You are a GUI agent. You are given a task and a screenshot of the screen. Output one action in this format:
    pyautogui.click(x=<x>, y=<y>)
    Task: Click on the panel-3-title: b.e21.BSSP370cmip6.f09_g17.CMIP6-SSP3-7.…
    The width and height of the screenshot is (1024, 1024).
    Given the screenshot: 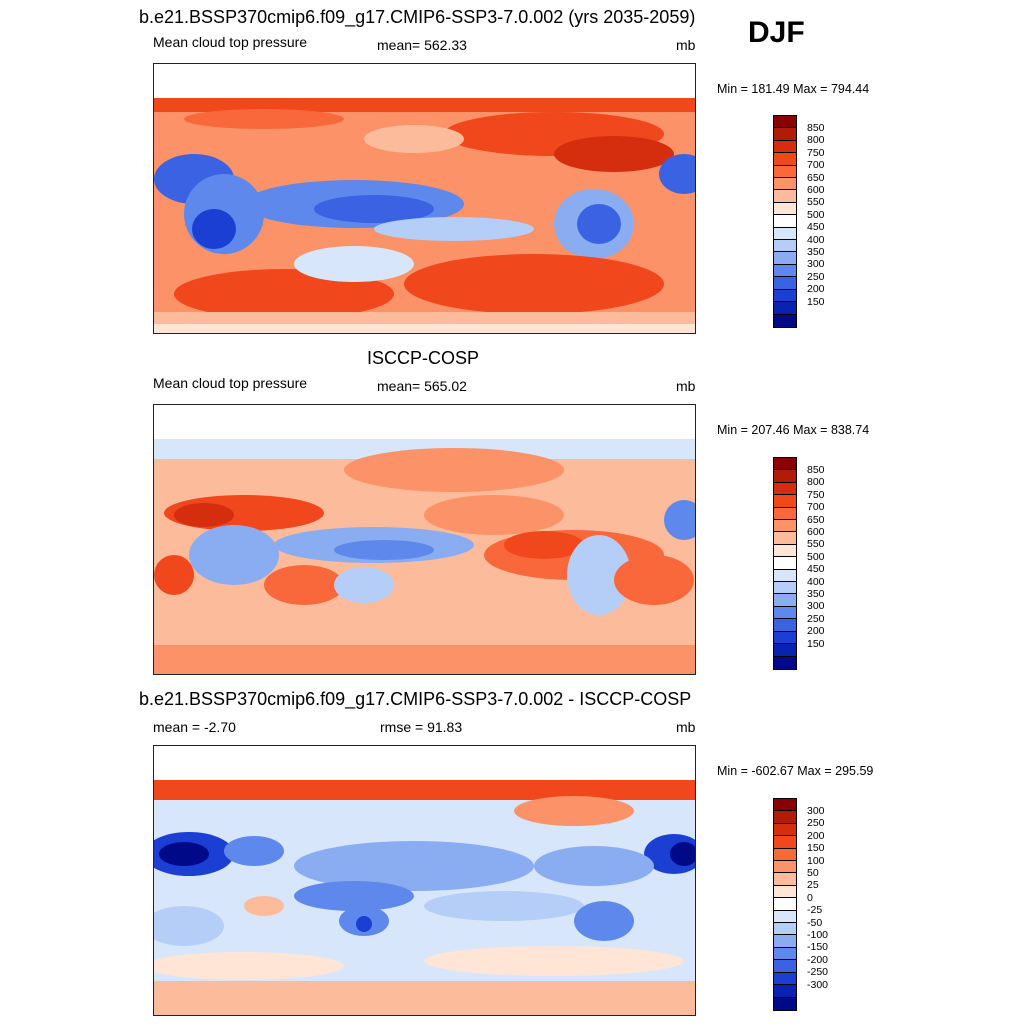 What is the action you would take?
    pyautogui.click(x=415, y=699)
    